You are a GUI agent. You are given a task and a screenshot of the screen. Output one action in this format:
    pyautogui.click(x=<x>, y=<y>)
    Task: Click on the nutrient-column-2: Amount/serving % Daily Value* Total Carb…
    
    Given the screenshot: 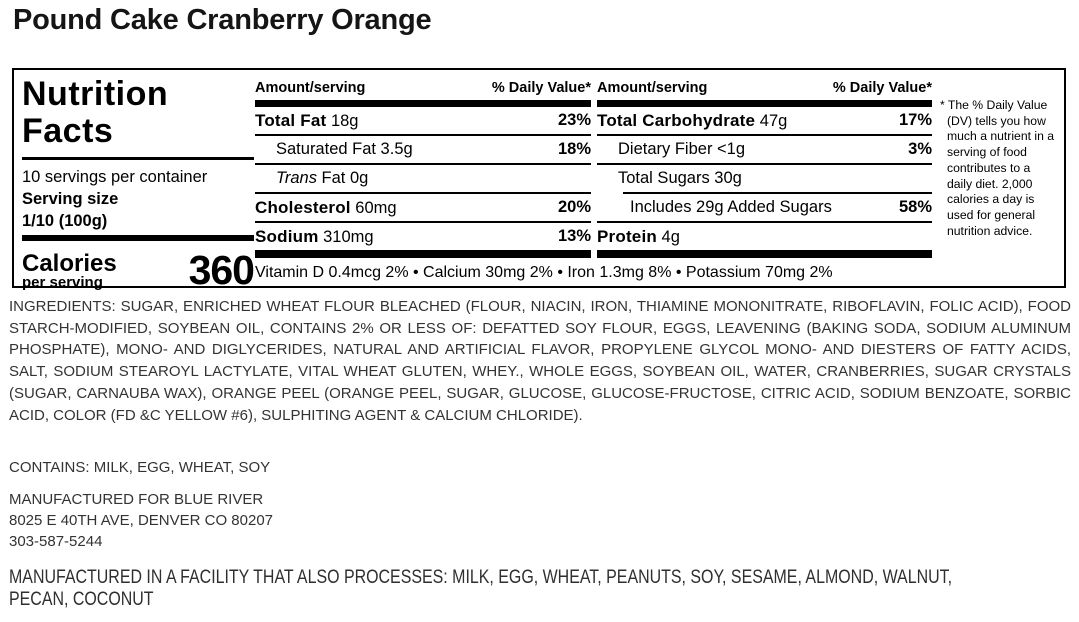 What is the action you would take?
    pyautogui.click(x=764, y=167)
    